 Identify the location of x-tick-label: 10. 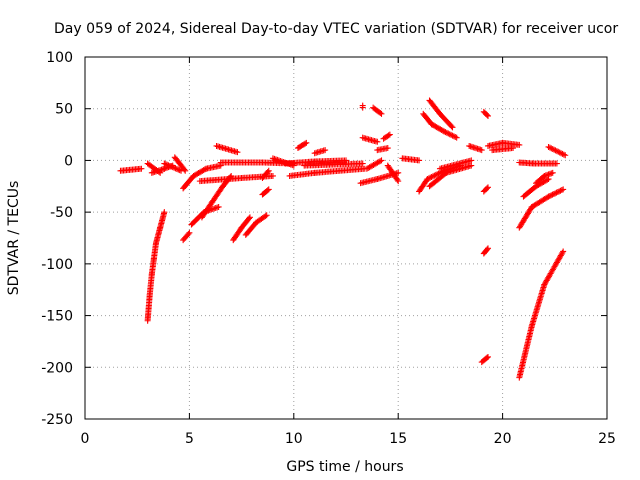
(294, 439).